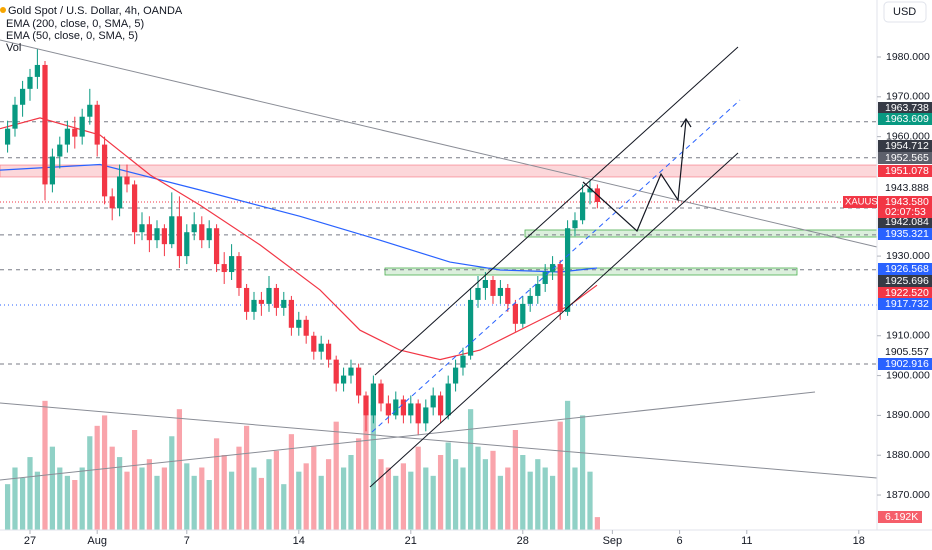  Describe the element at coordinates (30, 541) in the screenshot. I see `x-tick-label: 27` at that location.